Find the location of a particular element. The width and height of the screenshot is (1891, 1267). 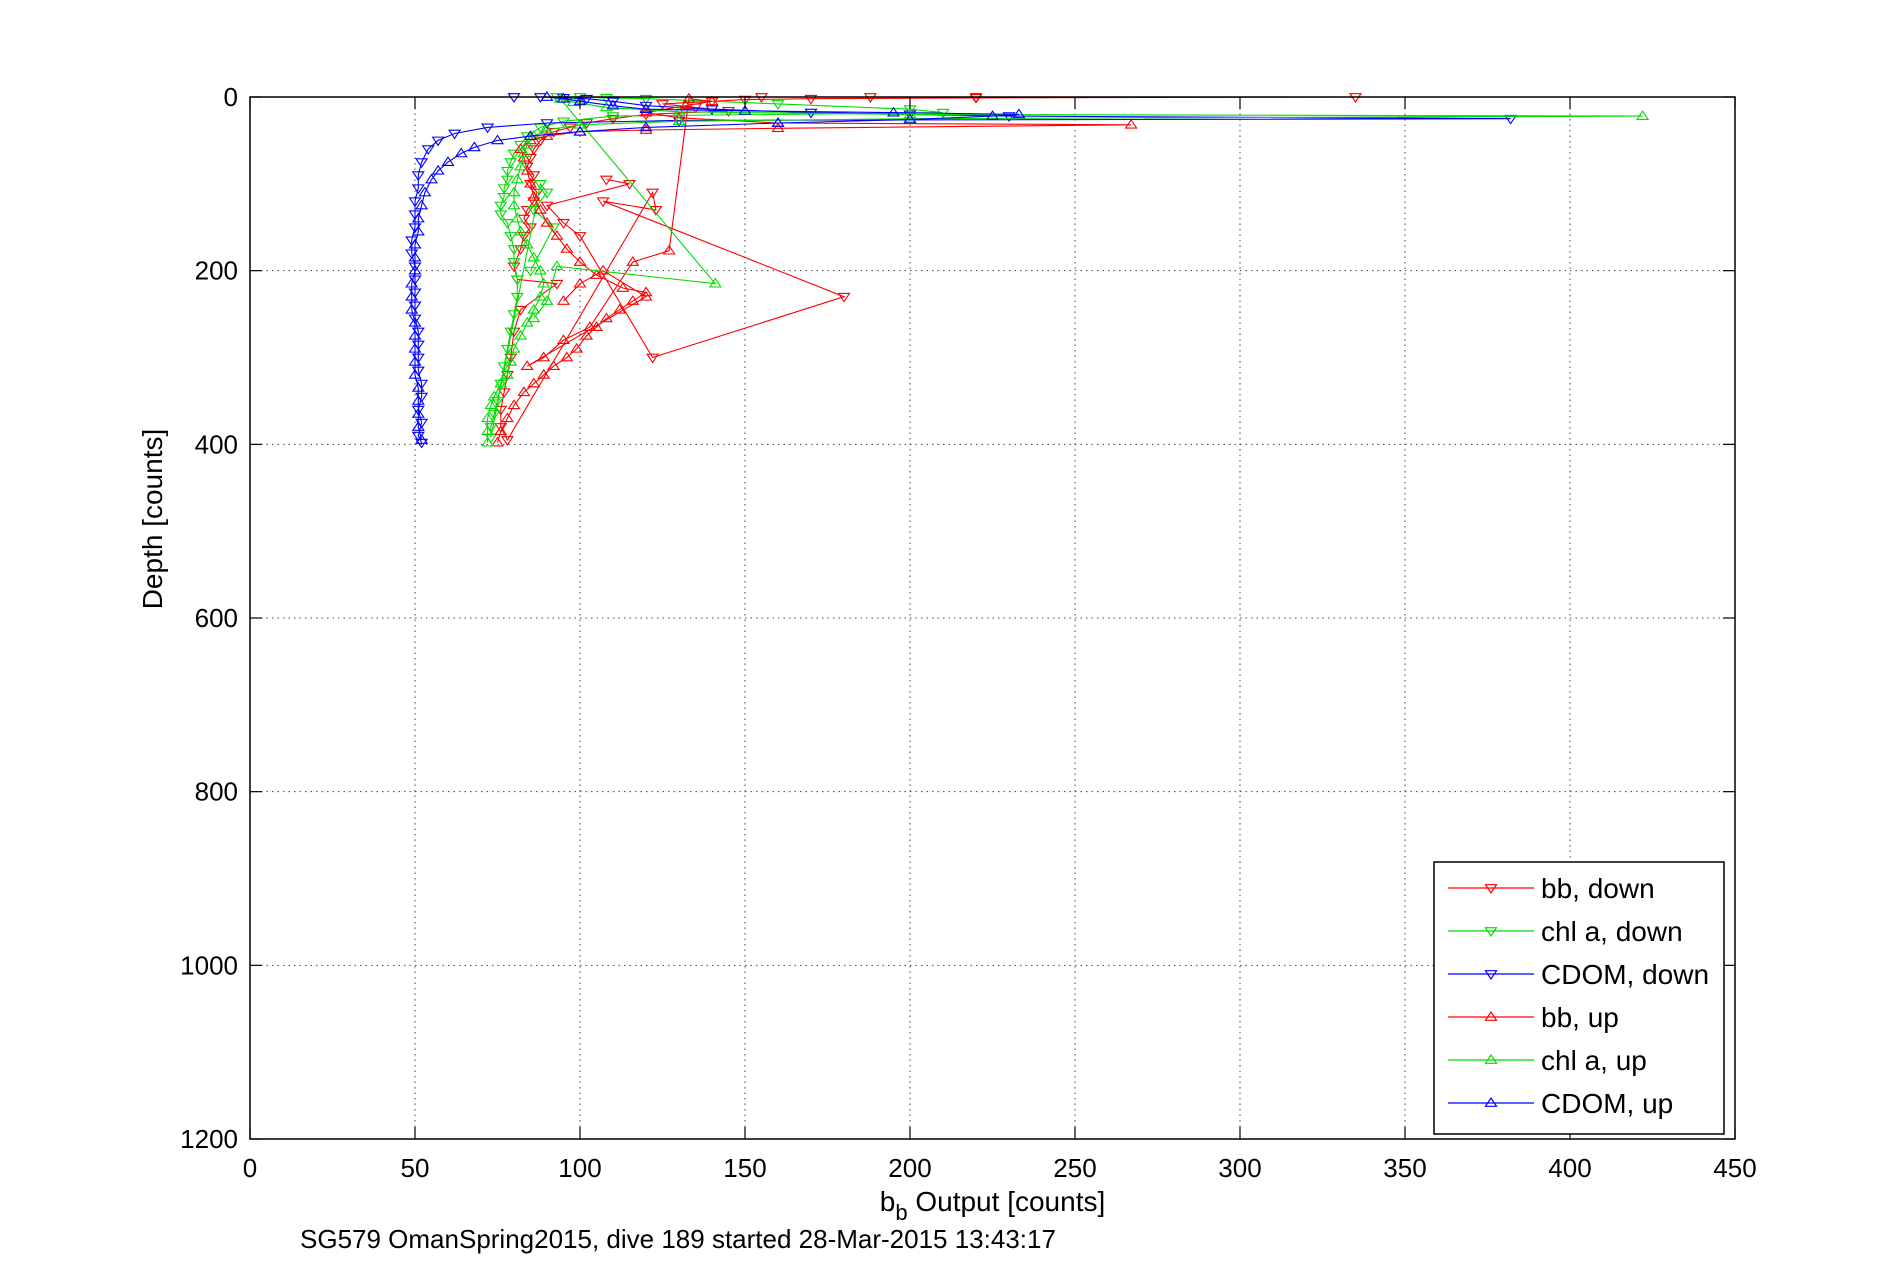

x-tick-label: 0 is located at coordinates (250, 1168).